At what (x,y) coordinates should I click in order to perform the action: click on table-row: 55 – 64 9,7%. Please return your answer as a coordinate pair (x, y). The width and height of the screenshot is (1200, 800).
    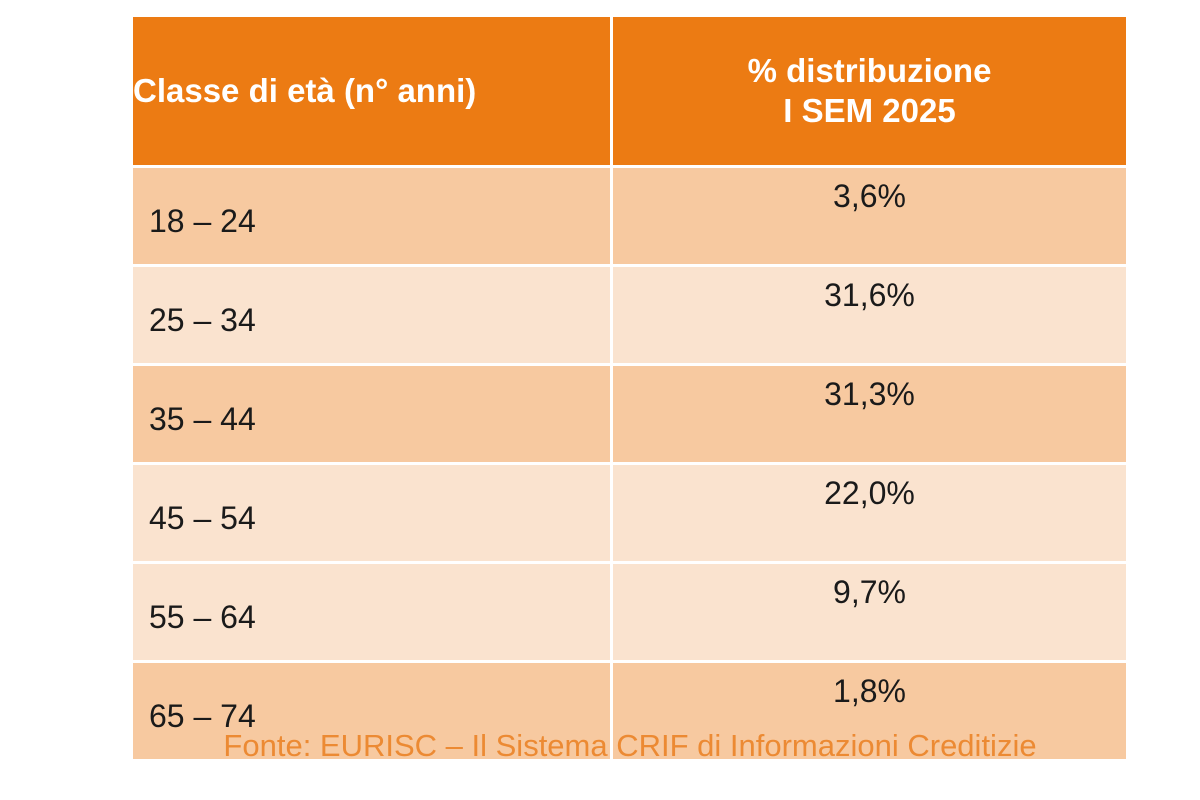
    Looking at the image, I should click on (629, 612).